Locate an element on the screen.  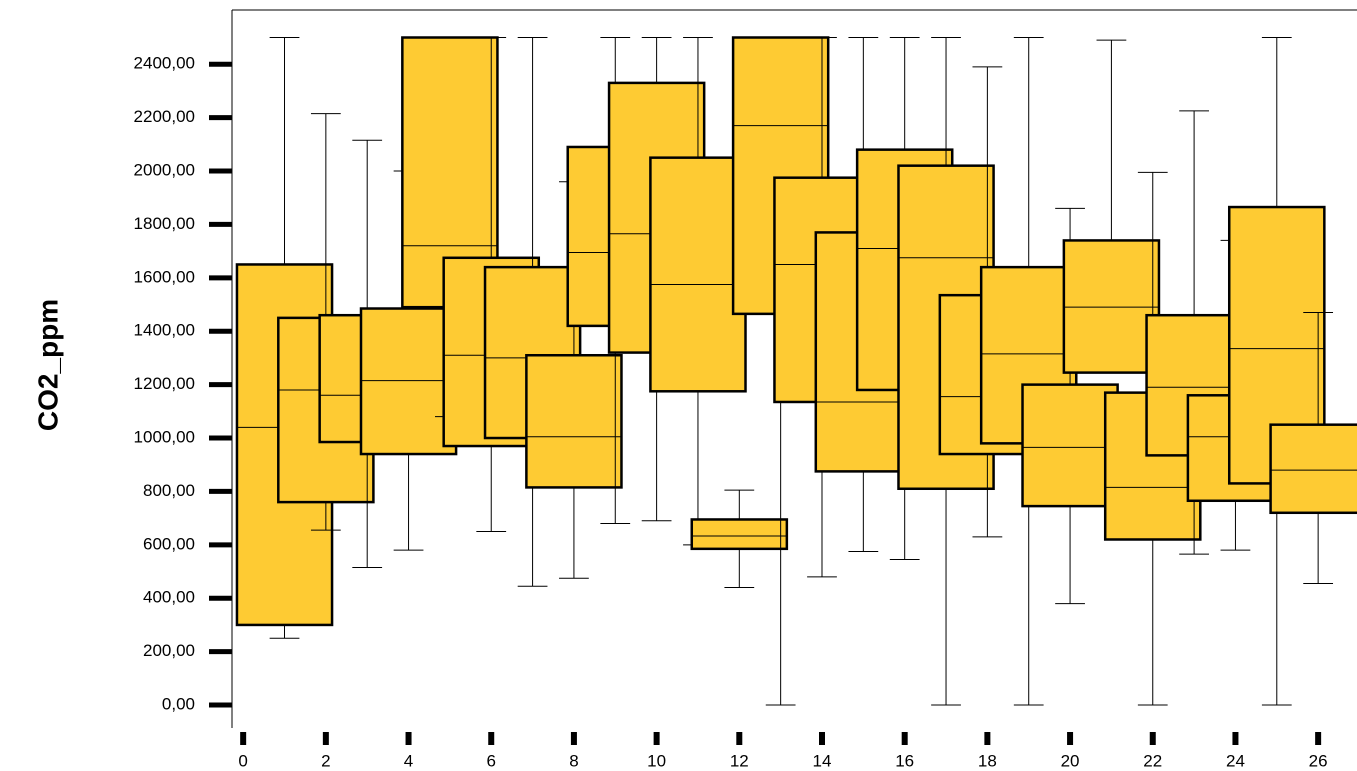
y-tick-label: 1000,00 is located at coordinates (164, 437).